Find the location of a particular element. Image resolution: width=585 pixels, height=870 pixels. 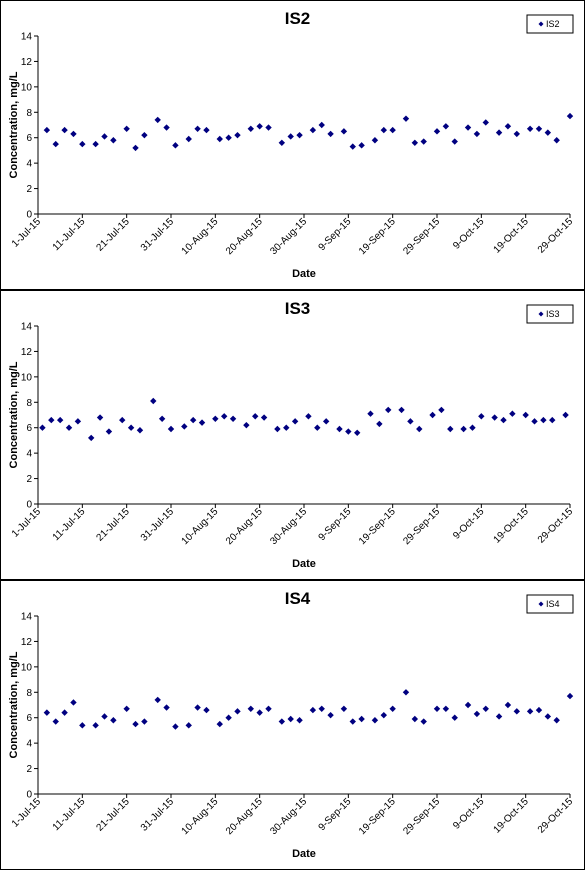

legend-label: IS3 is located at coordinates (553, 314).